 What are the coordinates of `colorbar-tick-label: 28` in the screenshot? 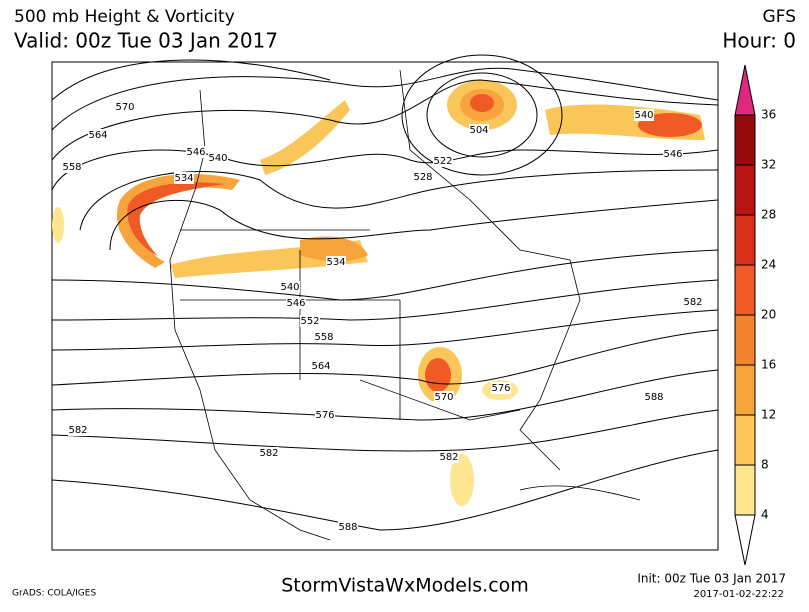 It's located at (768, 215).